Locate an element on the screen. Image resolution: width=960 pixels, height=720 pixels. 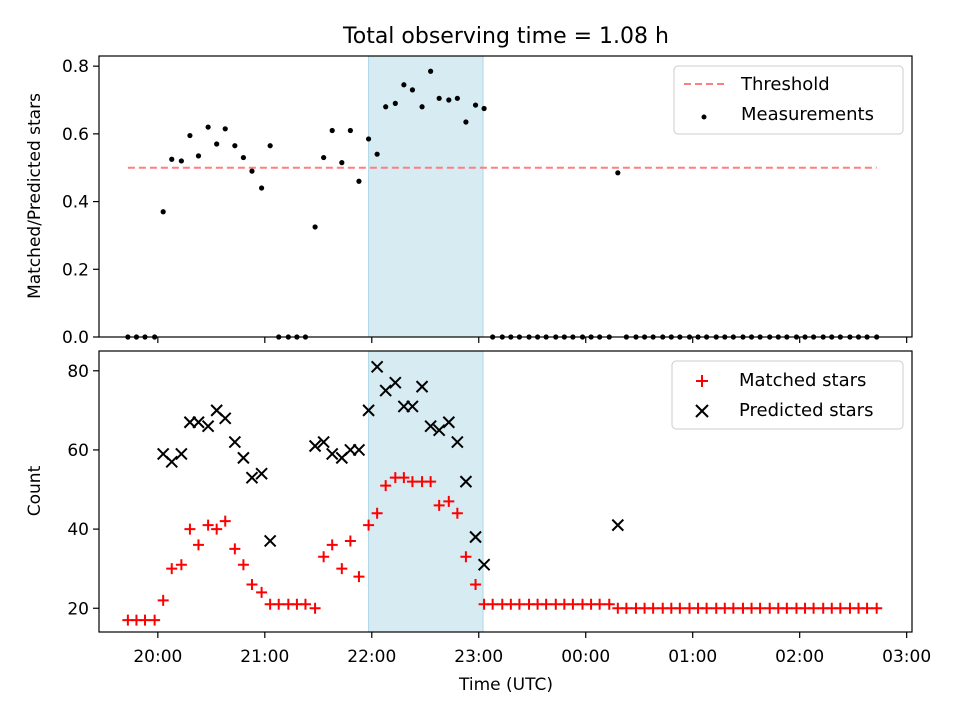
y-tick-label: 0.8 is located at coordinates (75, 67).